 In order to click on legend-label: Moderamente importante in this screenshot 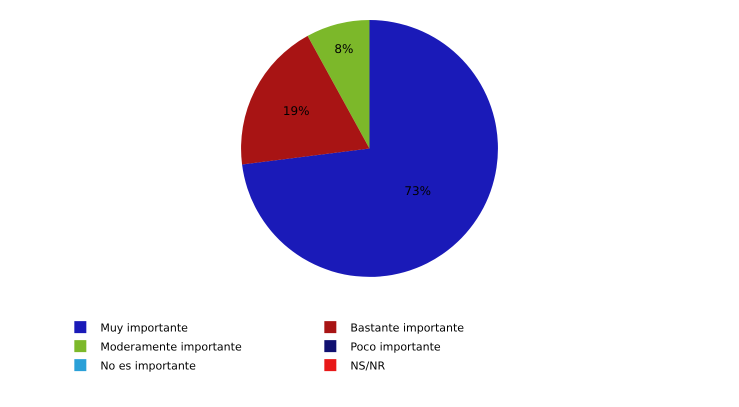, I will do `click(171, 347)`.